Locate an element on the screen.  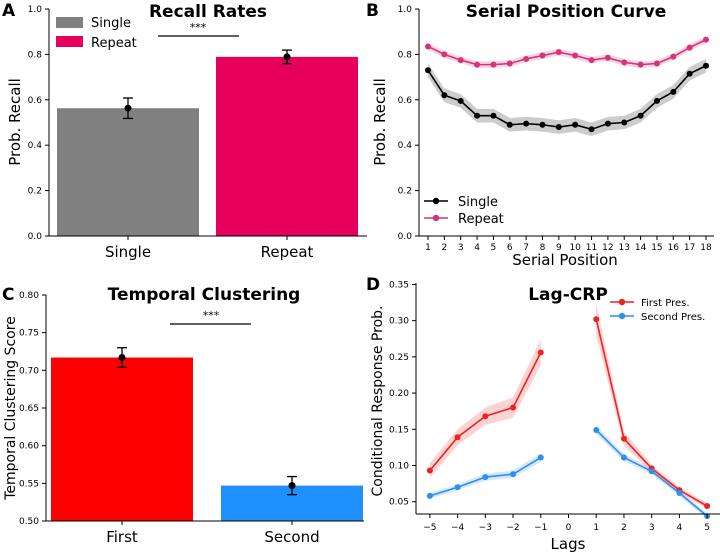
chart-title: Lag-CRP is located at coordinates (568, 295).